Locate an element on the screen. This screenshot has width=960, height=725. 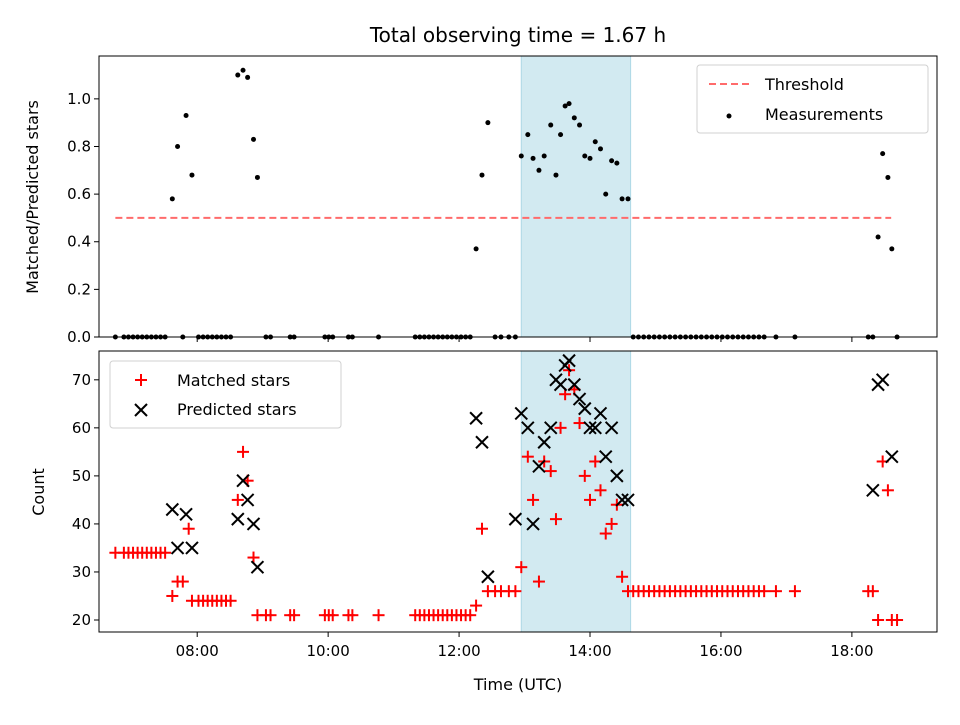
y-tick-label: 1.0 is located at coordinates (79, 99).